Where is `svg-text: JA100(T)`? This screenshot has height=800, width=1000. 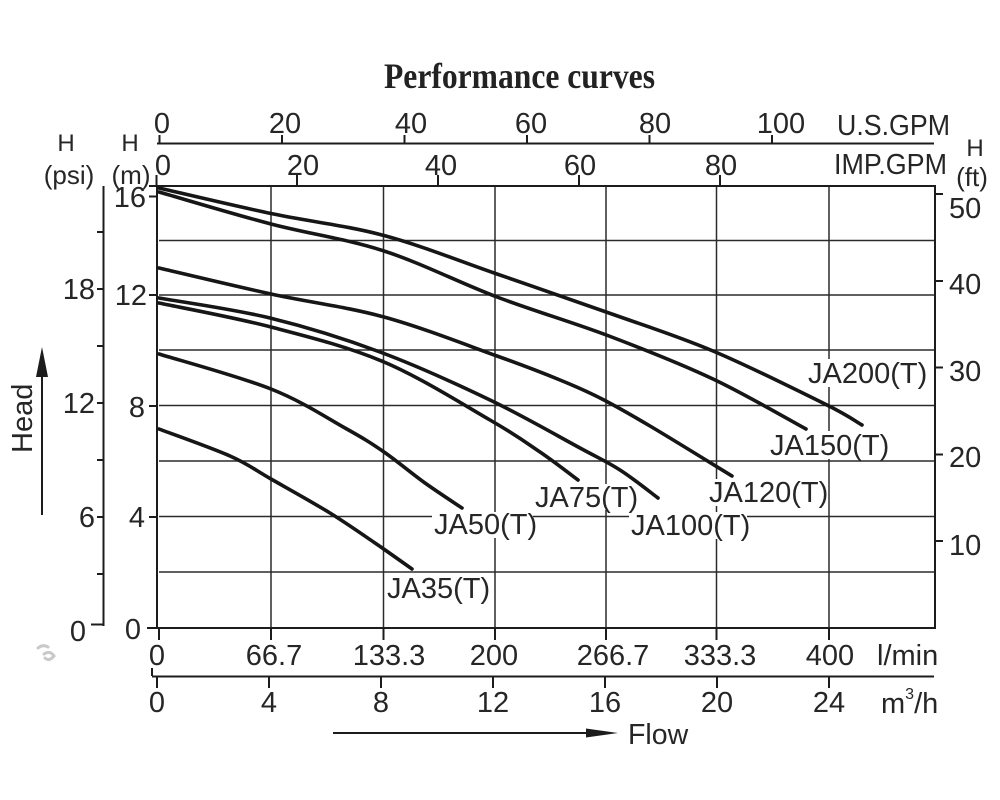
svg-text: JA100(T) is located at coordinates (690, 526).